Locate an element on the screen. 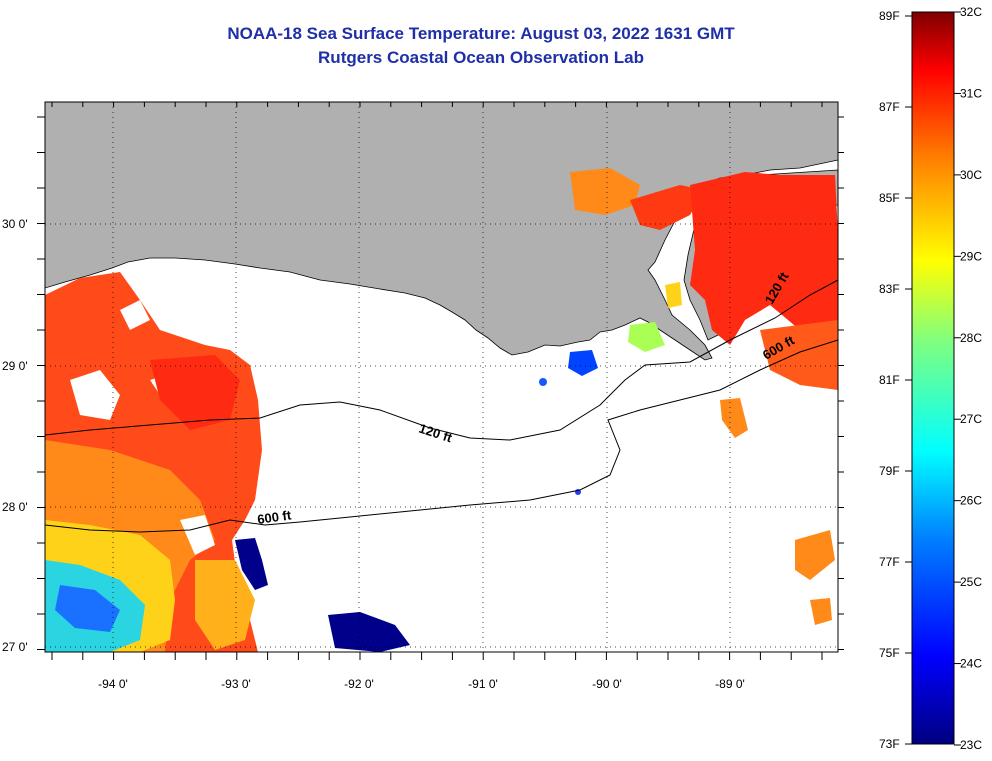 The height and width of the screenshot is (761, 992). colorbar-f-label: 81F is located at coordinates (889, 380).